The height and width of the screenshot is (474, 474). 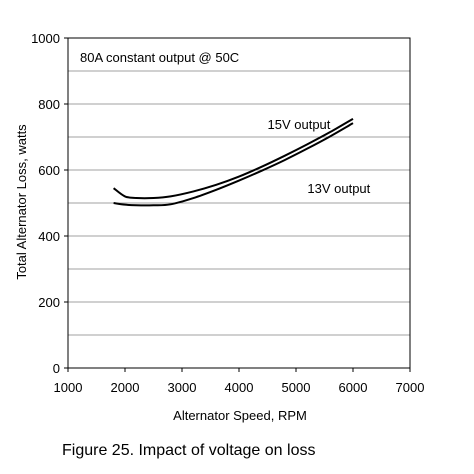 What do you see at coordinates (182, 387) in the screenshot?
I see `x-tick-label: 3000` at bounding box center [182, 387].